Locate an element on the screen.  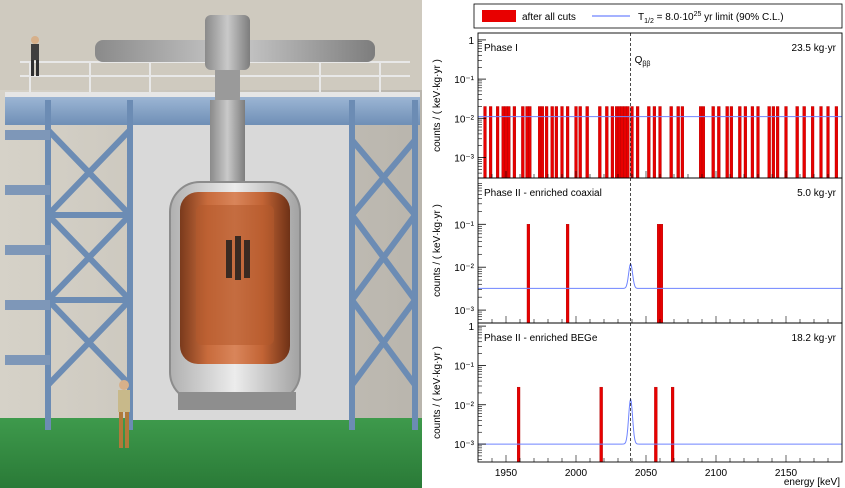
x-tick-label: 2050 is located at coordinates (646, 473).